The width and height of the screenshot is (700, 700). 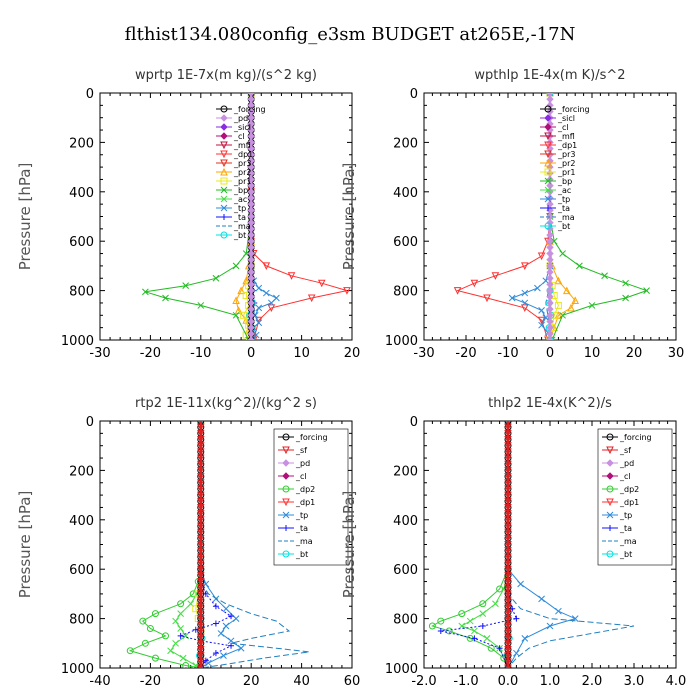 What do you see at coordinates (240, 190) in the screenshot?
I see `legend-label: _bp` at bounding box center [240, 190].